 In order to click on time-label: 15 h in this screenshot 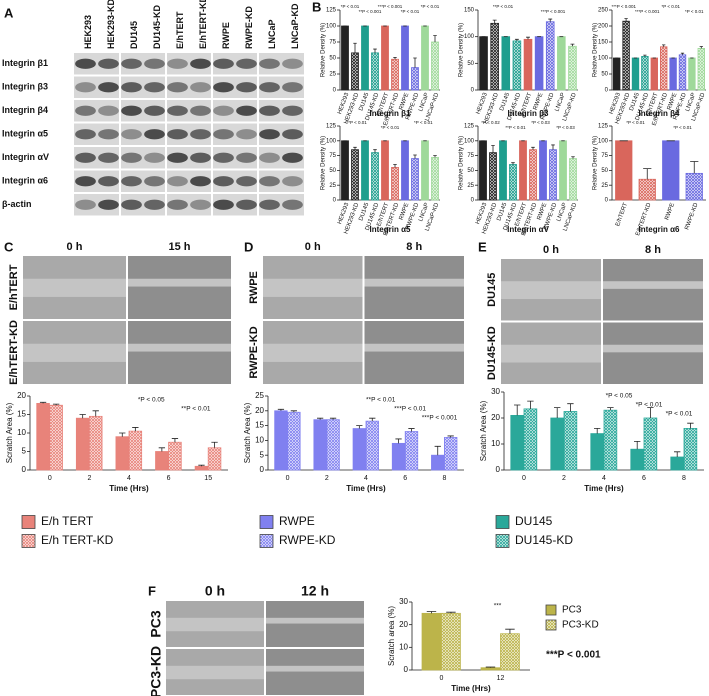, I will do `click(179, 247)`.